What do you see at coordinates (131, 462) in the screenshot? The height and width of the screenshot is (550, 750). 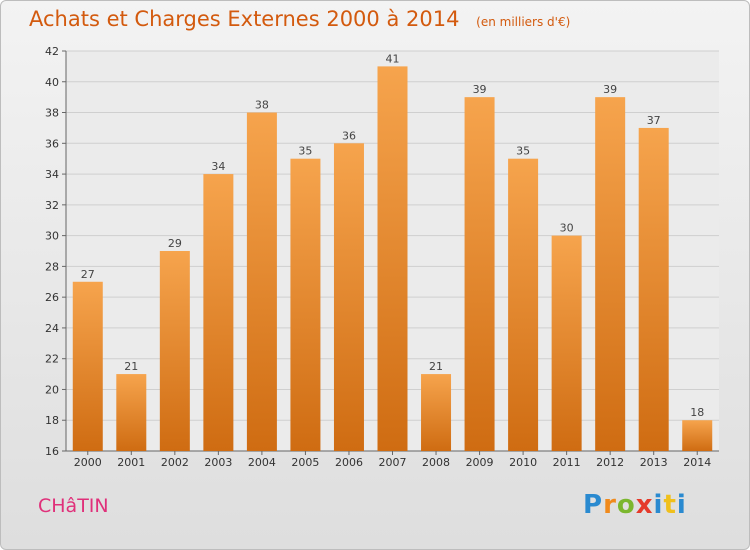 I see `x-tick-label-2001: 2001` at bounding box center [131, 462].